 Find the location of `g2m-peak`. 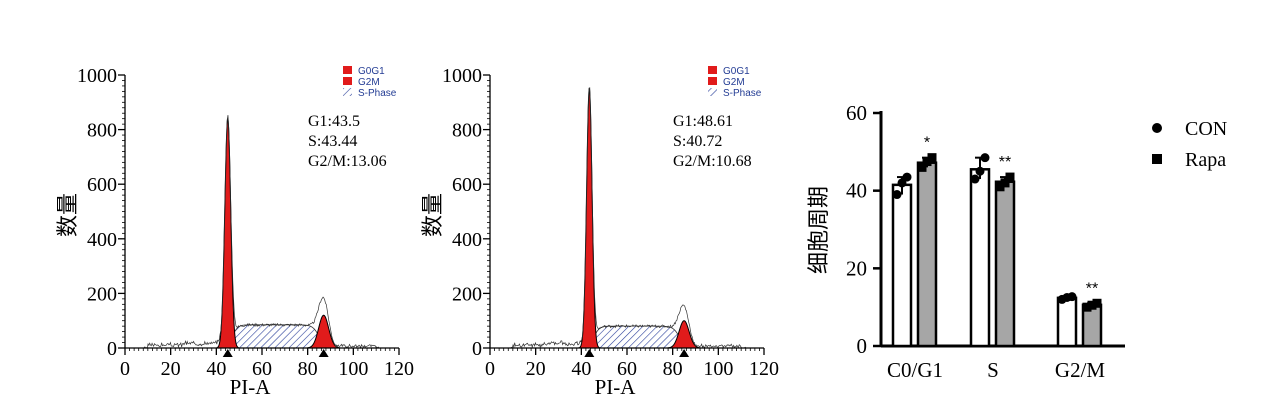

g2m-peak is located at coordinates (324, 331).